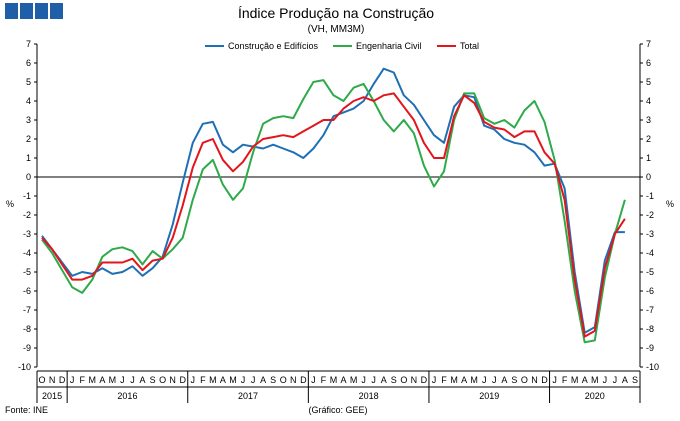  What do you see at coordinates (24, 367) in the screenshot?
I see `y-tick-label-left: -10` at bounding box center [24, 367].